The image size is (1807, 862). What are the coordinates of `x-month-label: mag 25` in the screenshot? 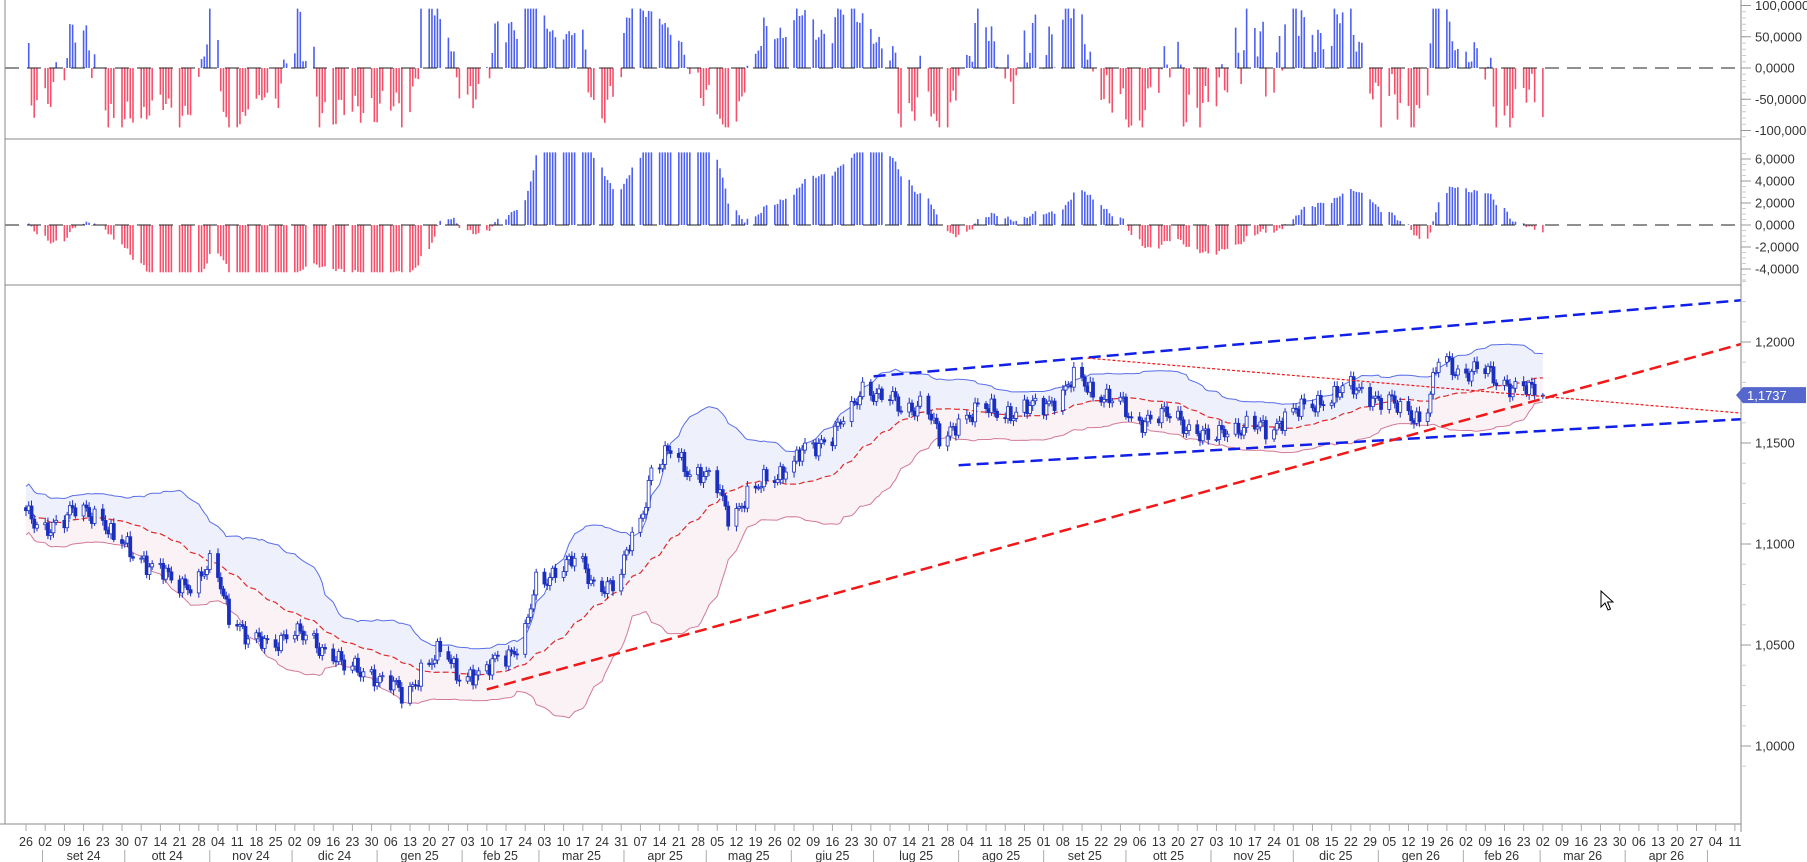 It's located at (749, 855).